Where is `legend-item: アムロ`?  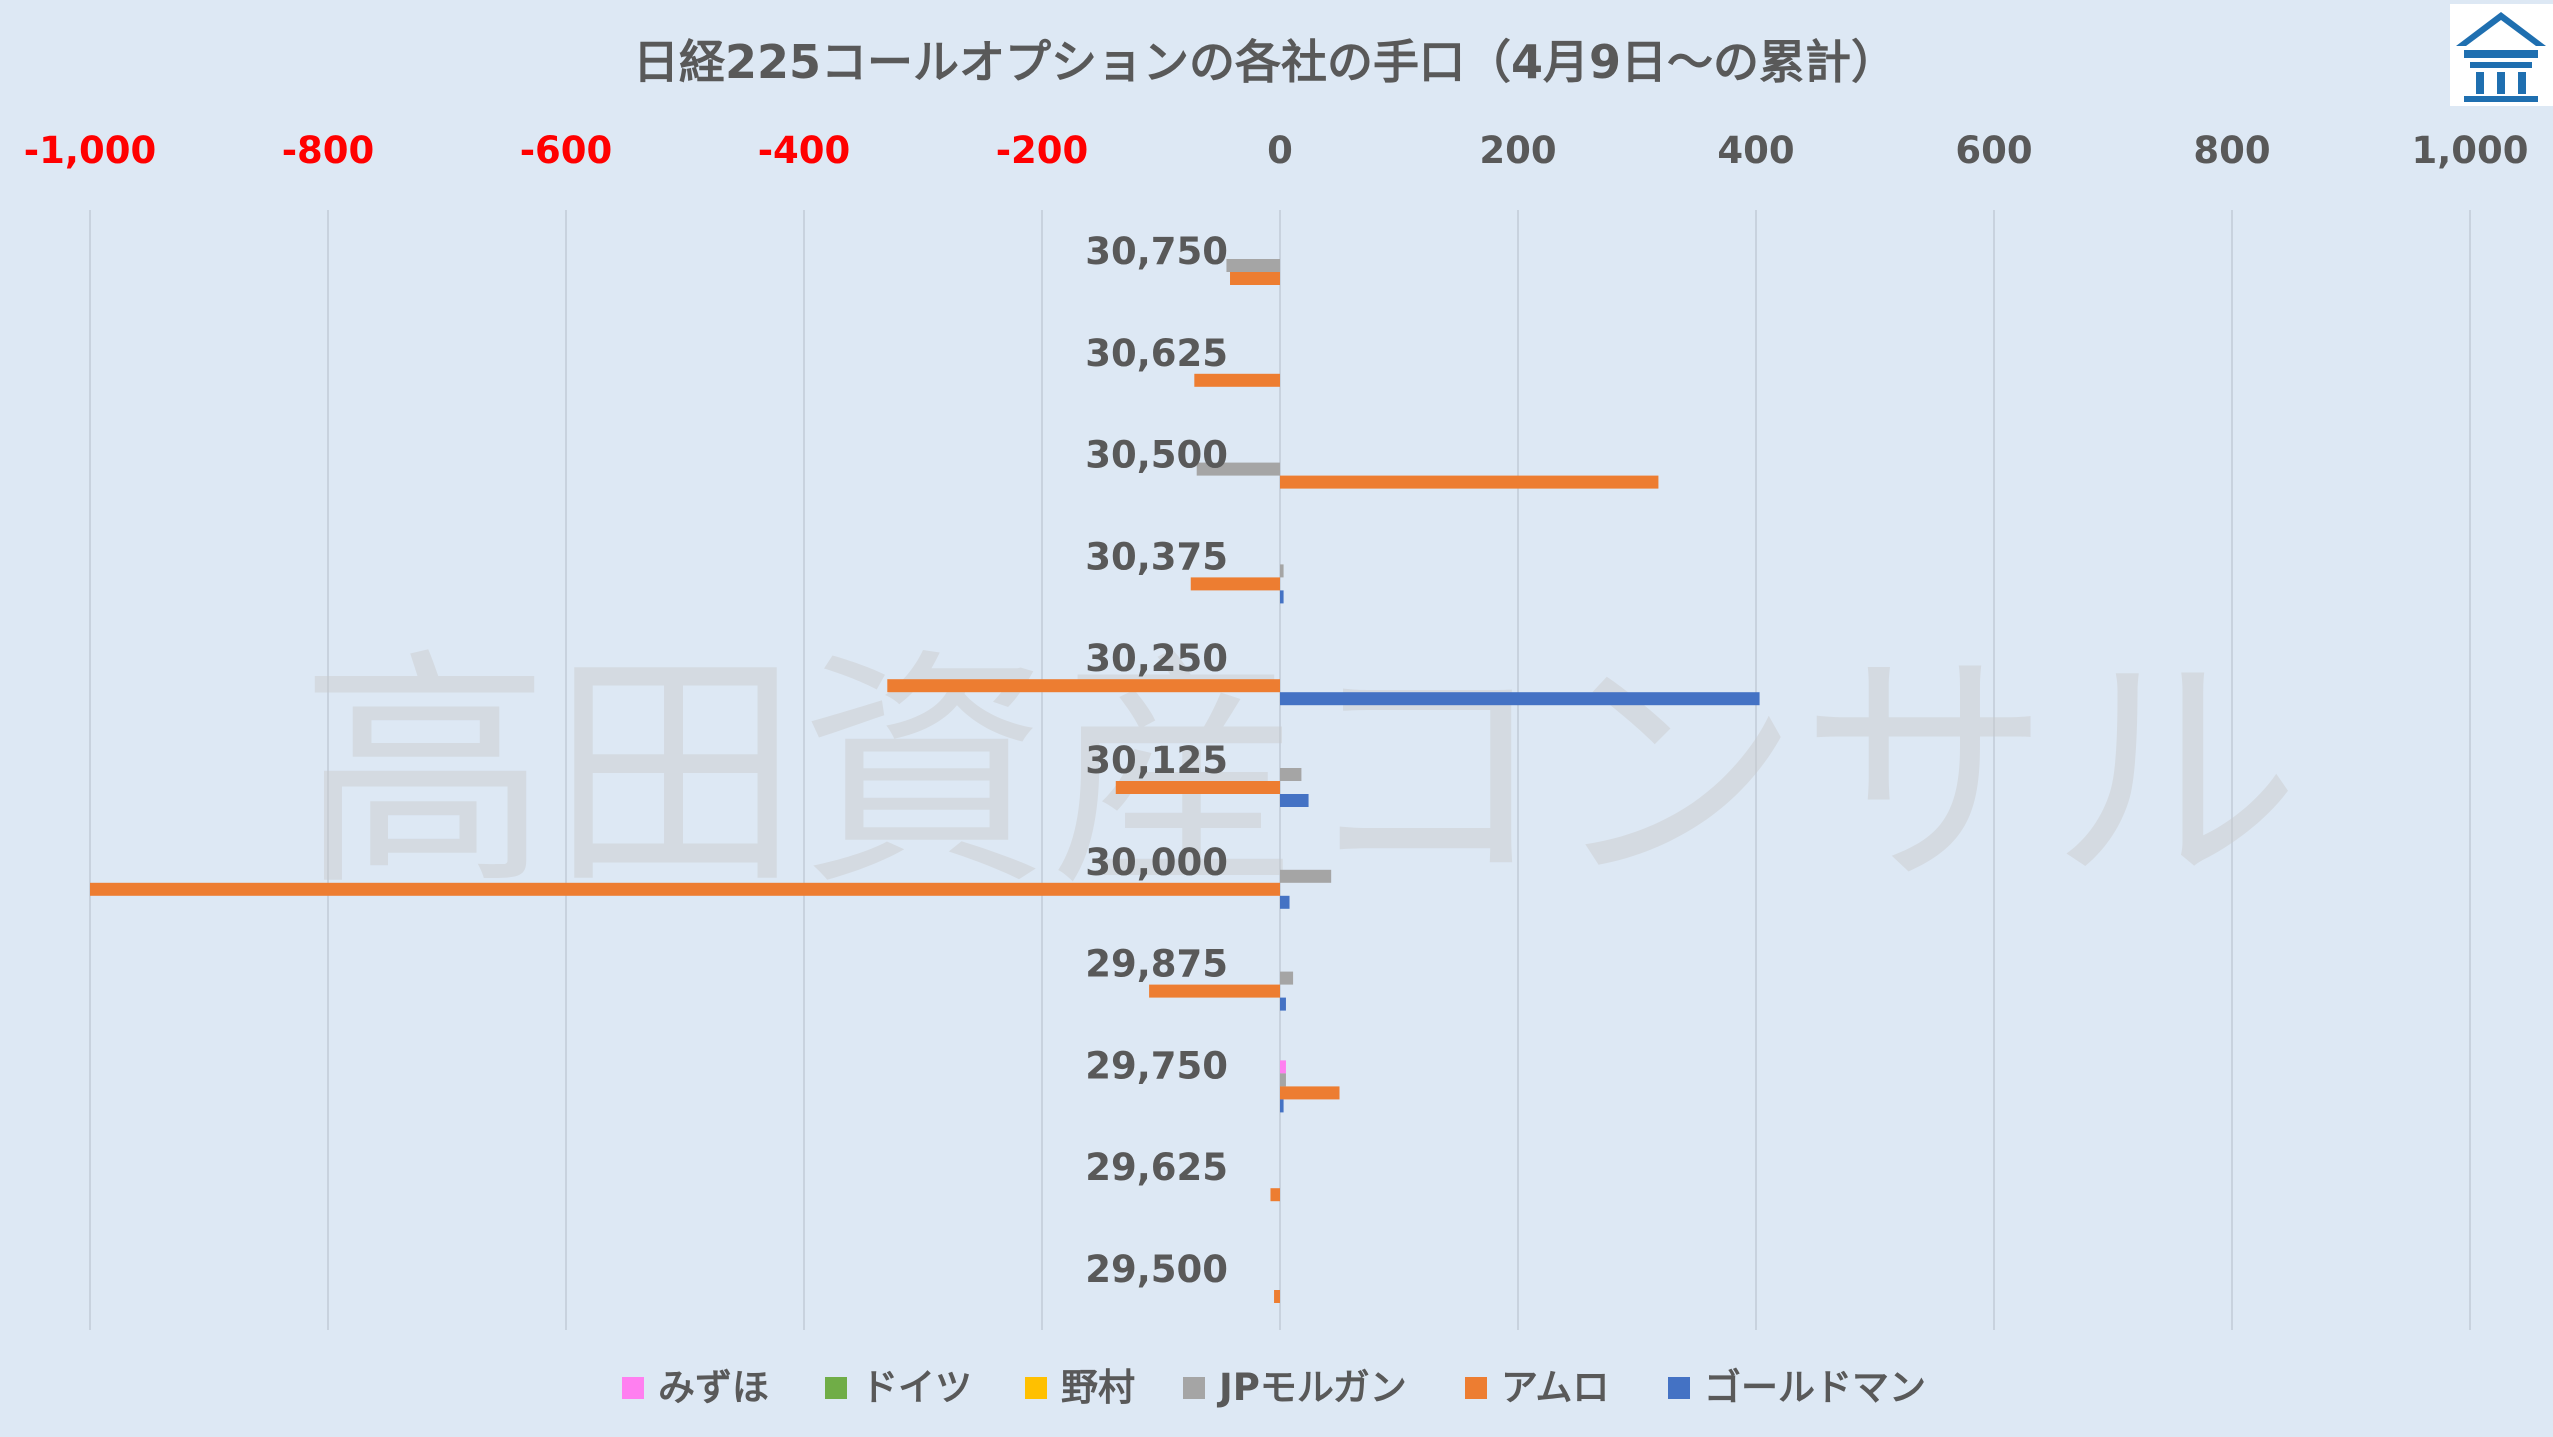
legend-item: アムロ is located at coordinates (1537, 1387).